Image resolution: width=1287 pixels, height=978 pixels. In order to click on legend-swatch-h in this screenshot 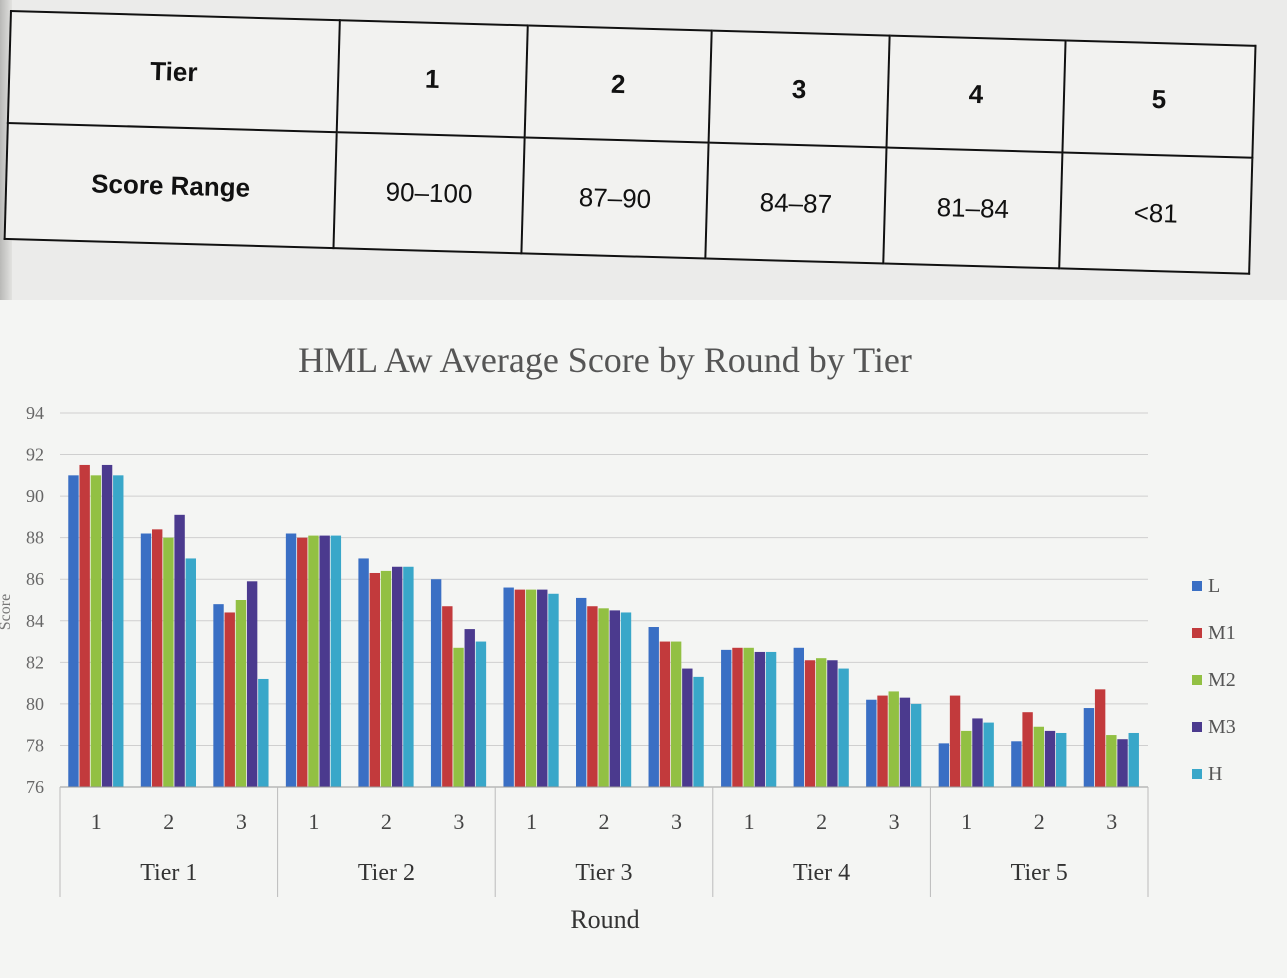, I will do `click(1197, 774)`.